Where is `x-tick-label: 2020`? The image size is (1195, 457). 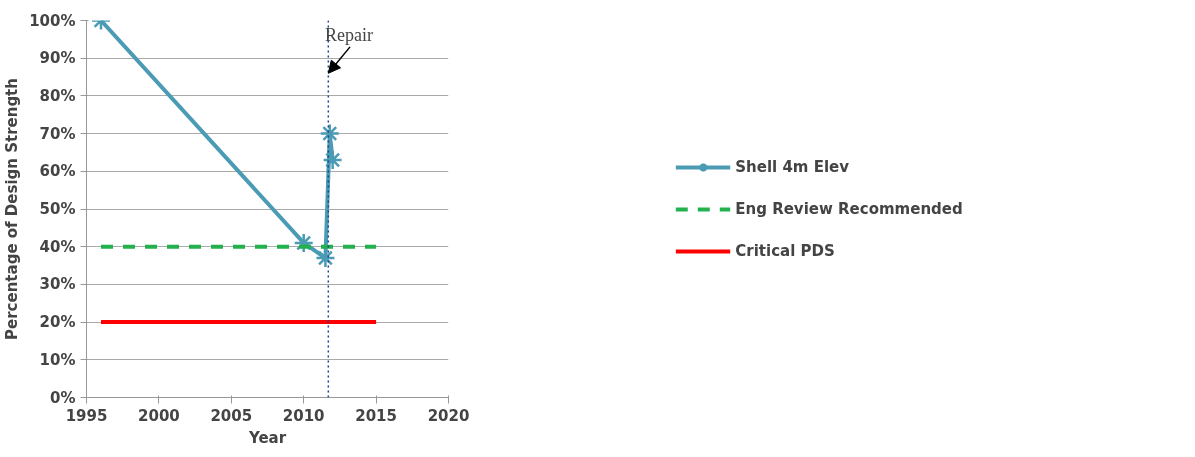 x-tick-label: 2020 is located at coordinates (448, 415).